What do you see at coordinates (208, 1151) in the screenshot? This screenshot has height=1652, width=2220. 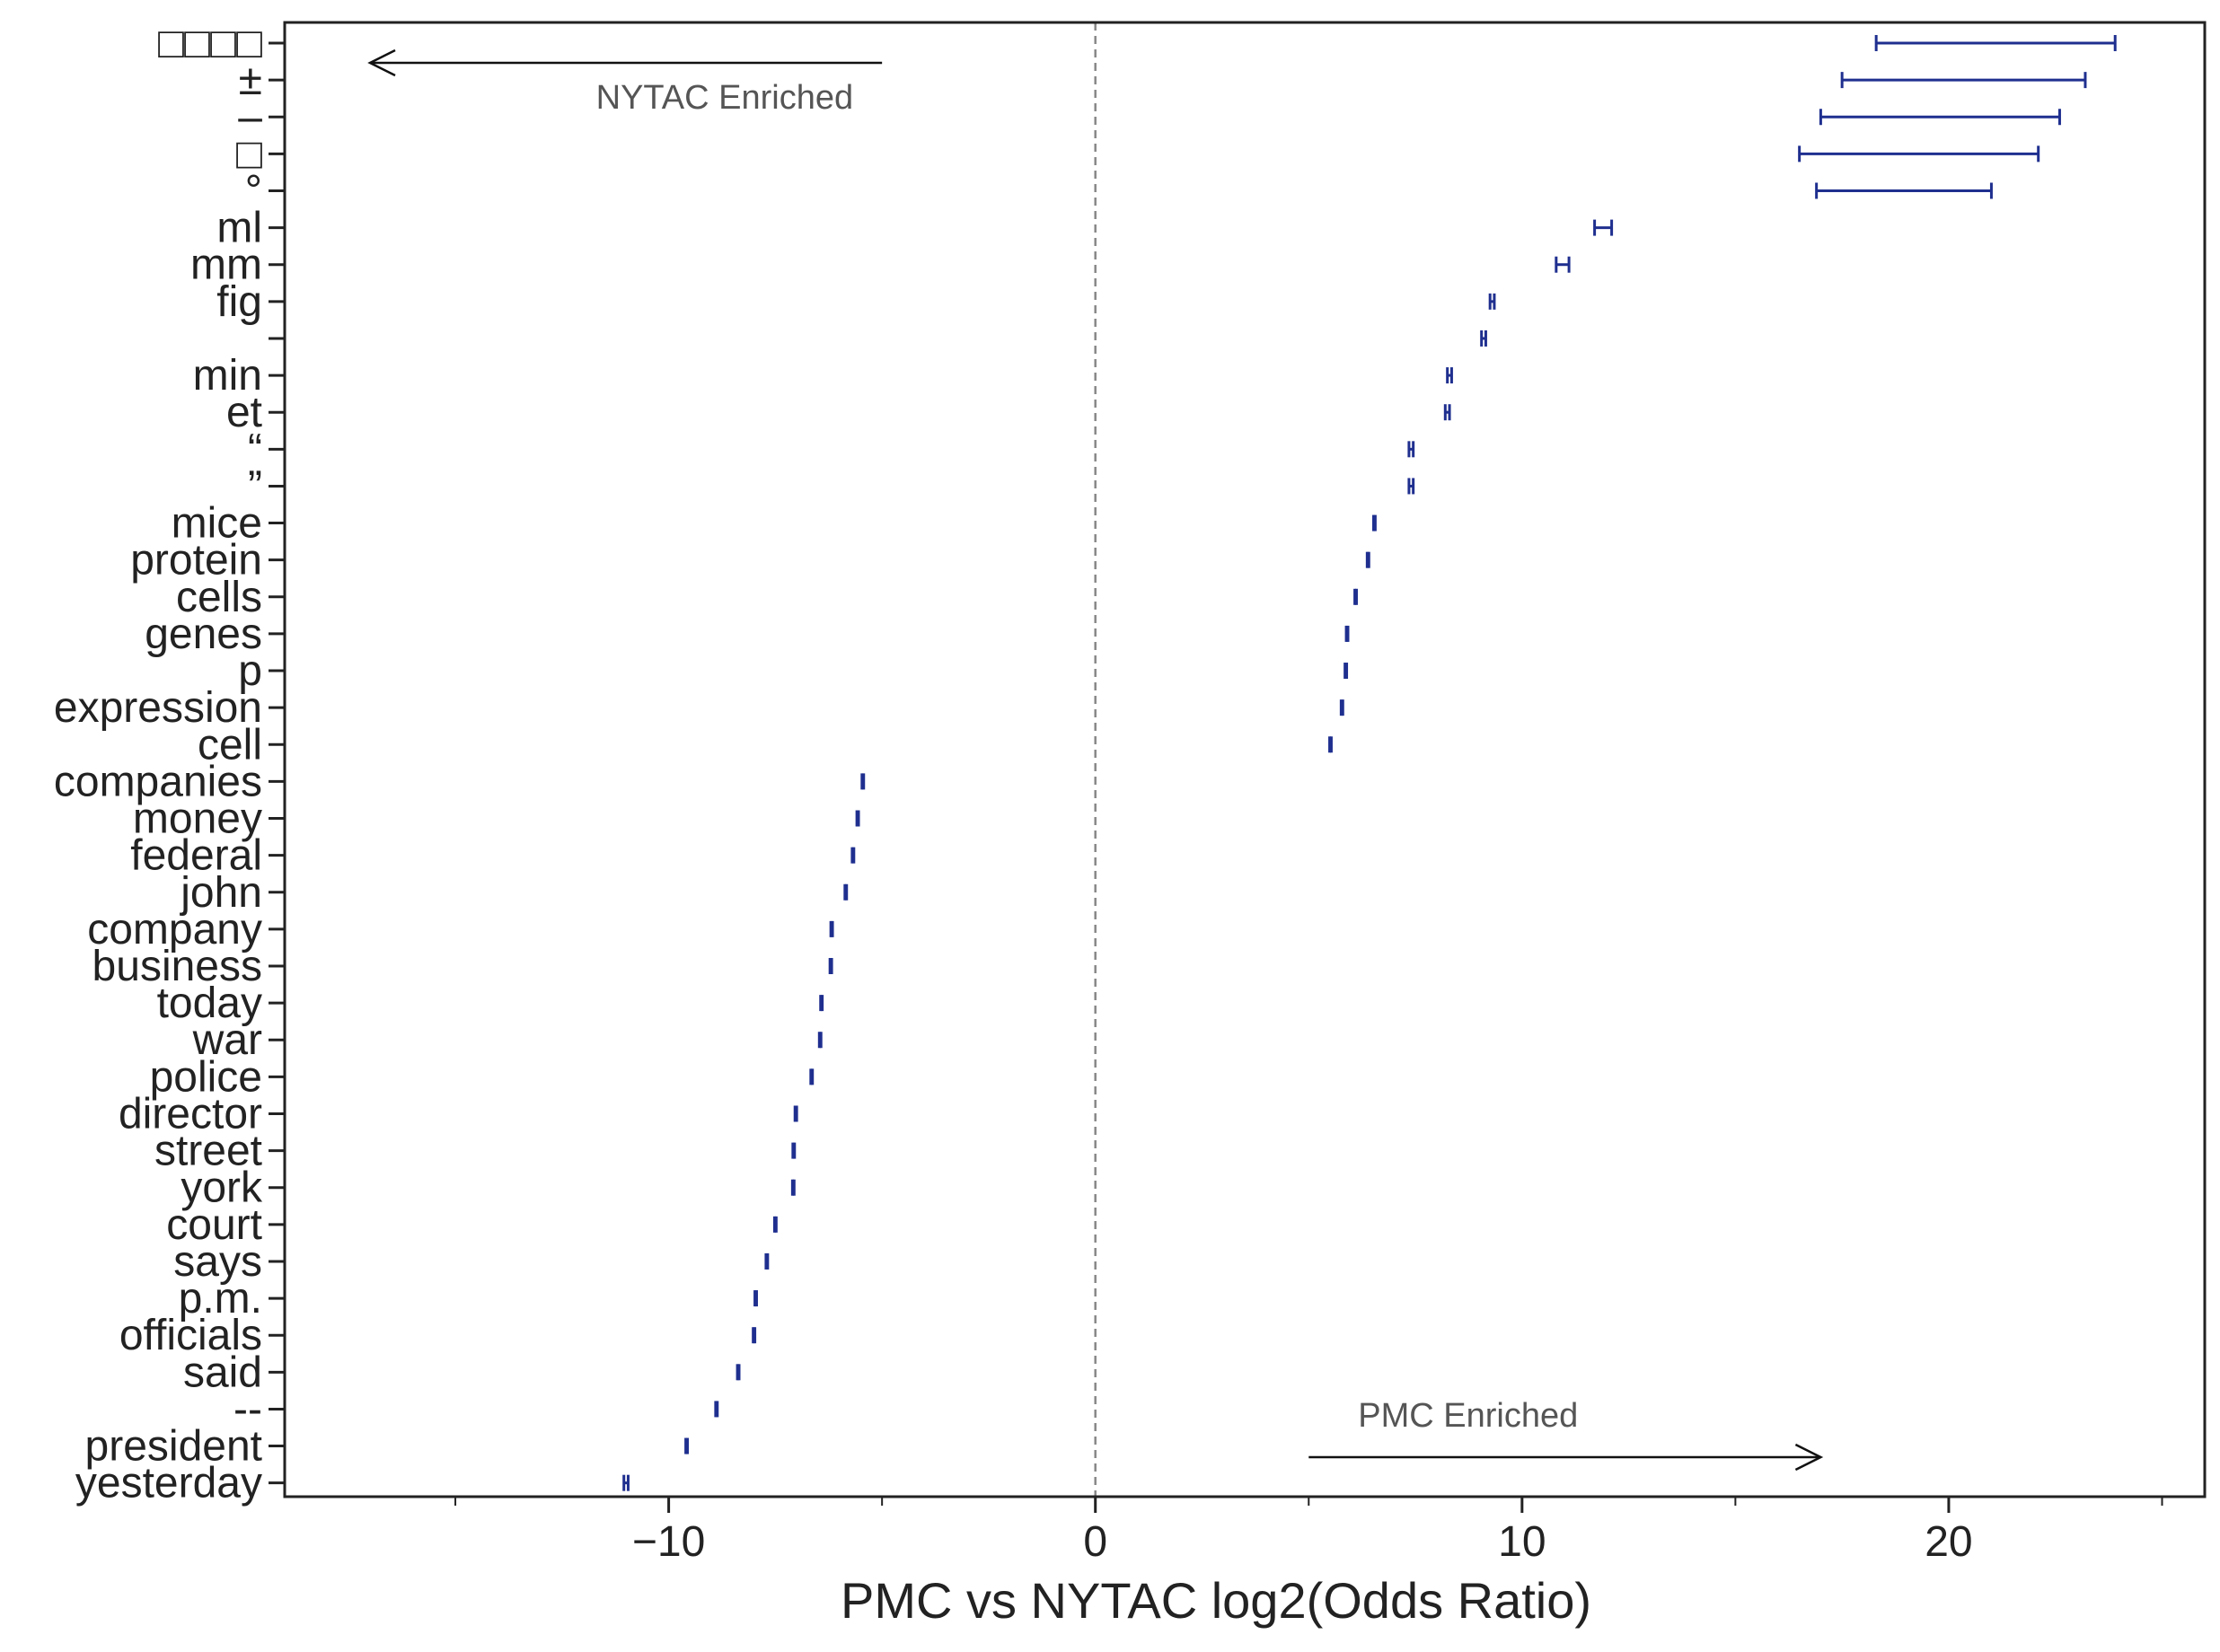 I see `y-tick-label: street` at bounding box center [208, 1151].